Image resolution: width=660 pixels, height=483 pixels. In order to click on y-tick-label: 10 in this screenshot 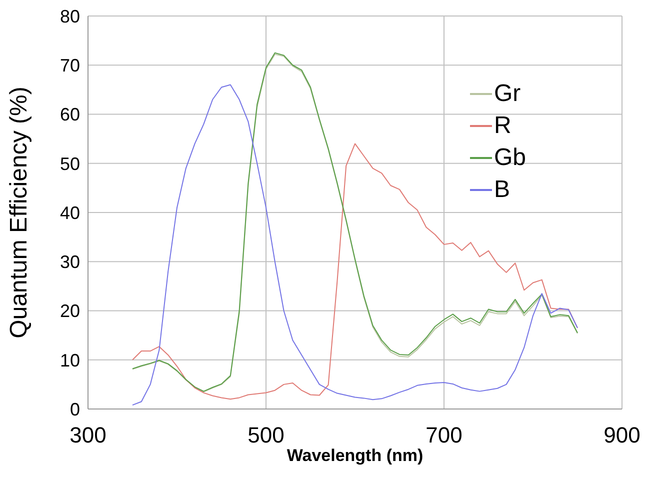, I will do `click(70, 360)`.